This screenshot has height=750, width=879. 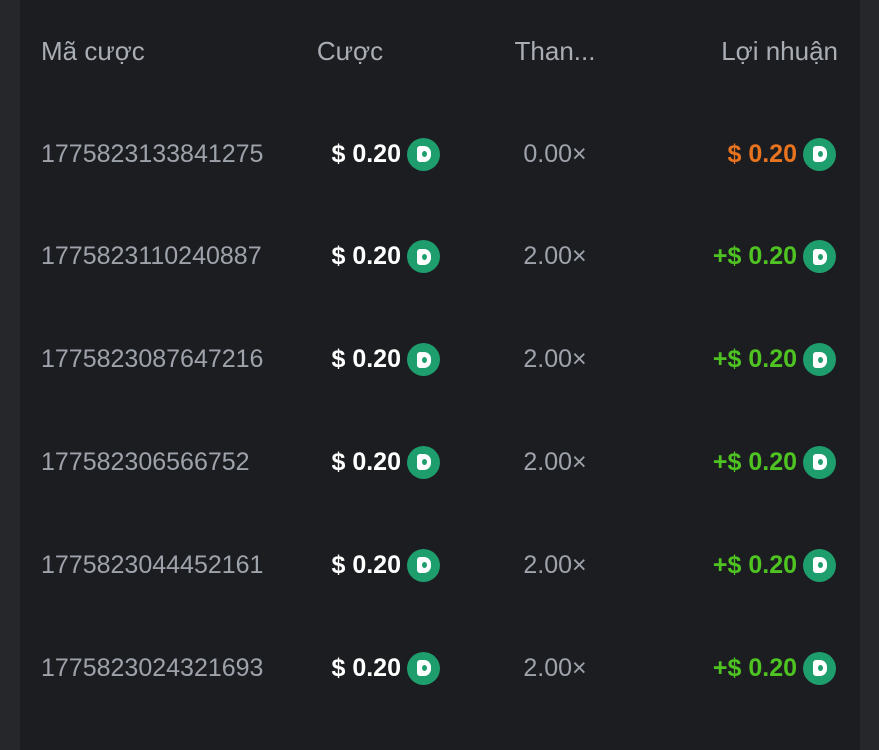 What do you see at coordinates (93, 50) in the screenshot?
I see `header-bet-id: Mã cược` at bounding box center [93, 50].